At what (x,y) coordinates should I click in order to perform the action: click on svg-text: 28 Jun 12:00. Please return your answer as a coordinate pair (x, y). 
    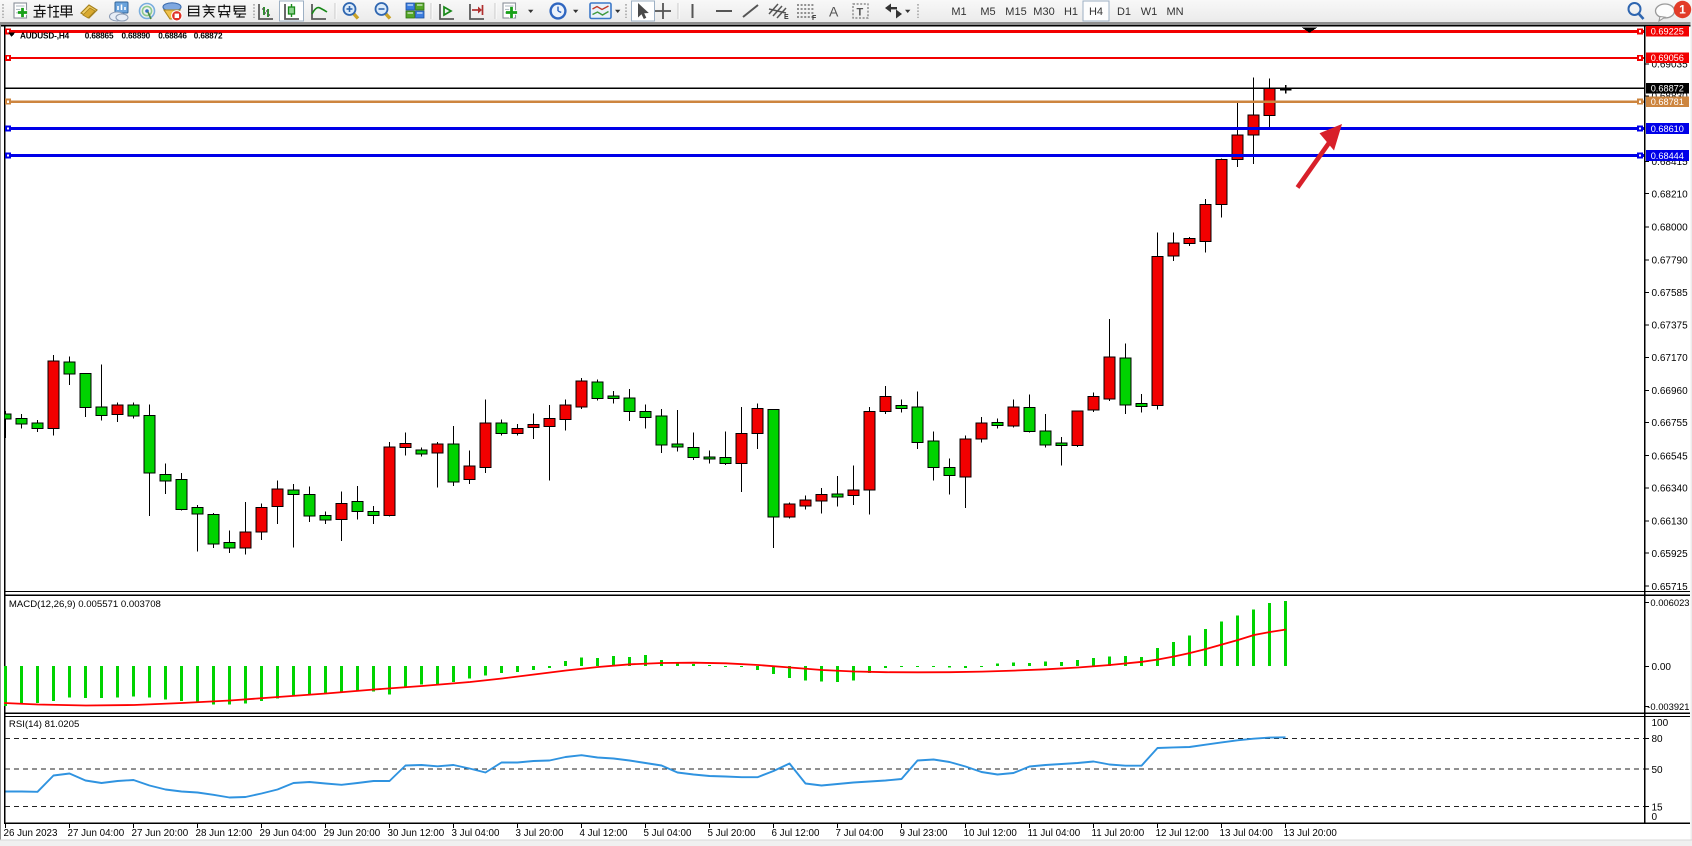
    Looking at the image, I should click on (224, 833).